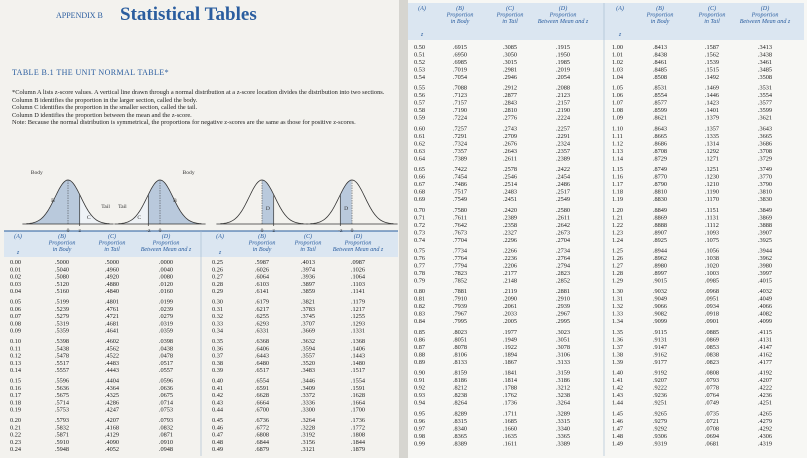  I want to click on proportion: .2033, so click(510, 314).